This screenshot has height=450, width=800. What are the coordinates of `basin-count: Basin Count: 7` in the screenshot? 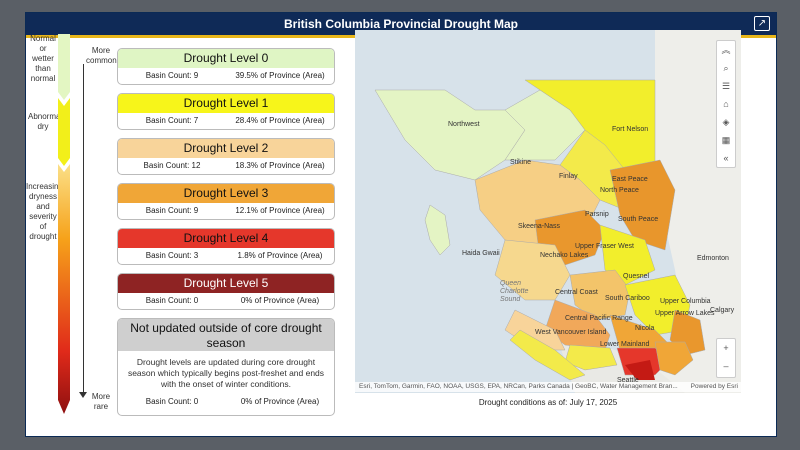 It's located at (172, 120).